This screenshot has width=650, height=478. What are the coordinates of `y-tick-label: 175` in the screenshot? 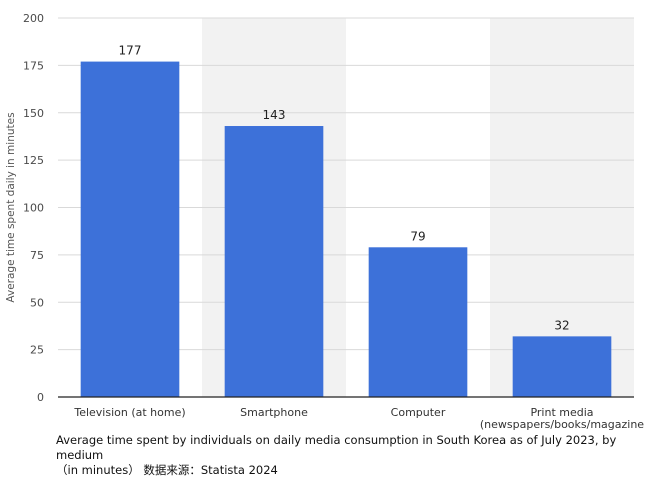 It's located at (33, 65).